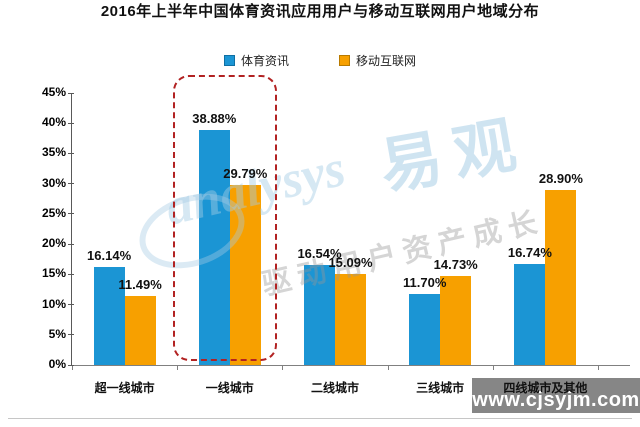 The height and width of the screenshot is (427, 640). Describe the element at coordinates (319, 254) in the screenshot. I see `data-label: 16.54%` at that location.